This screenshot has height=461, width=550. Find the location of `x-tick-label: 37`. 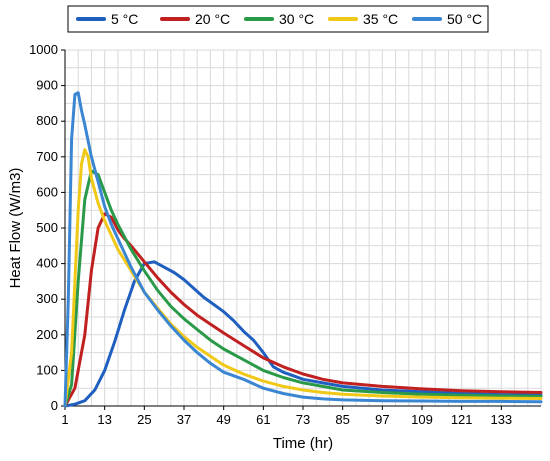

x-tick-label: 37 is located at coordinates (184, 419).